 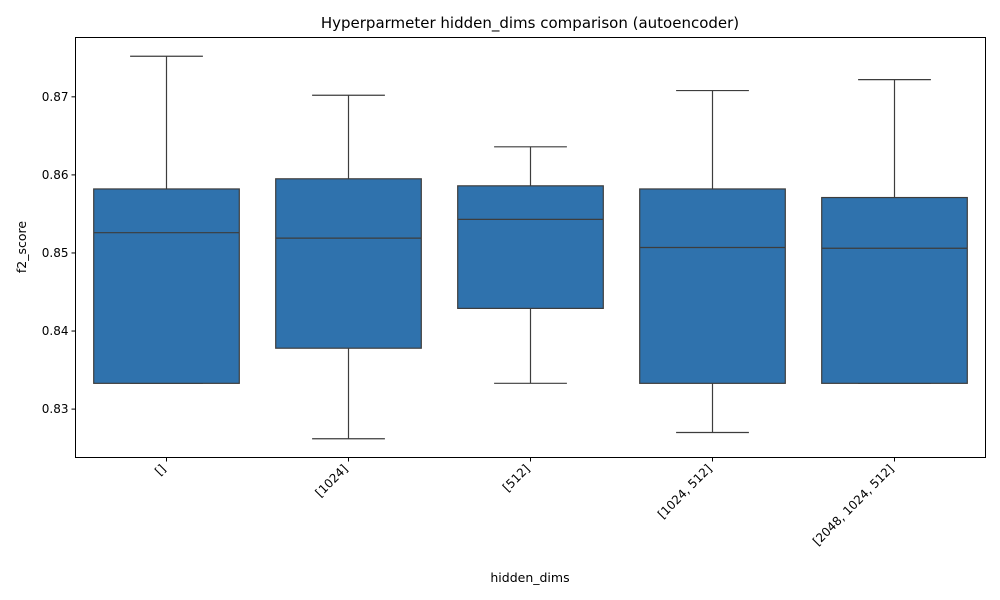 What do you see at coordinates (55, 409) in the screenshot?
I see `y-tick-label: 0.83` at bounding box center [55, 409].